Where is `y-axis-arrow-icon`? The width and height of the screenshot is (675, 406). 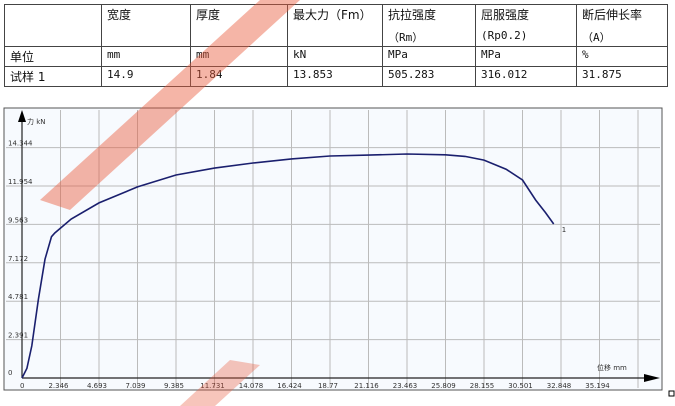 y-axis-arrow-icon is located at coordinates (22, 116).